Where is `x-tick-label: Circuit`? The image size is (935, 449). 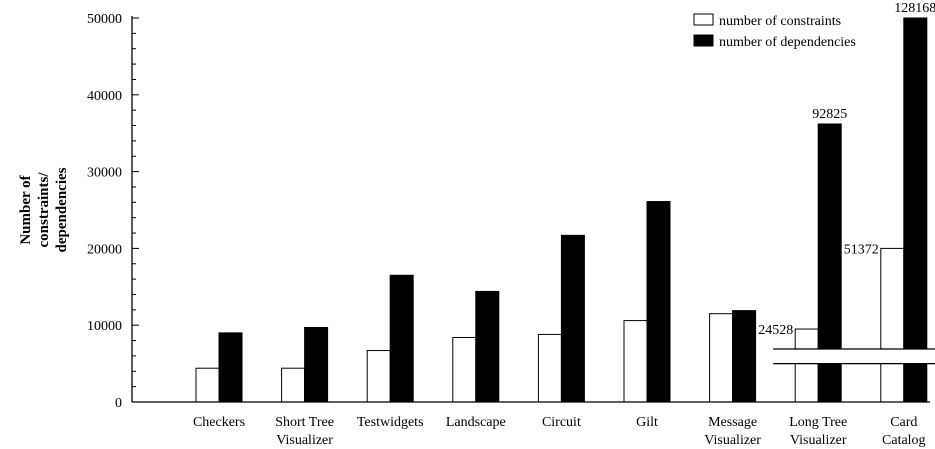 x-tick-label: Circuit is located at coordinates (561, 422).